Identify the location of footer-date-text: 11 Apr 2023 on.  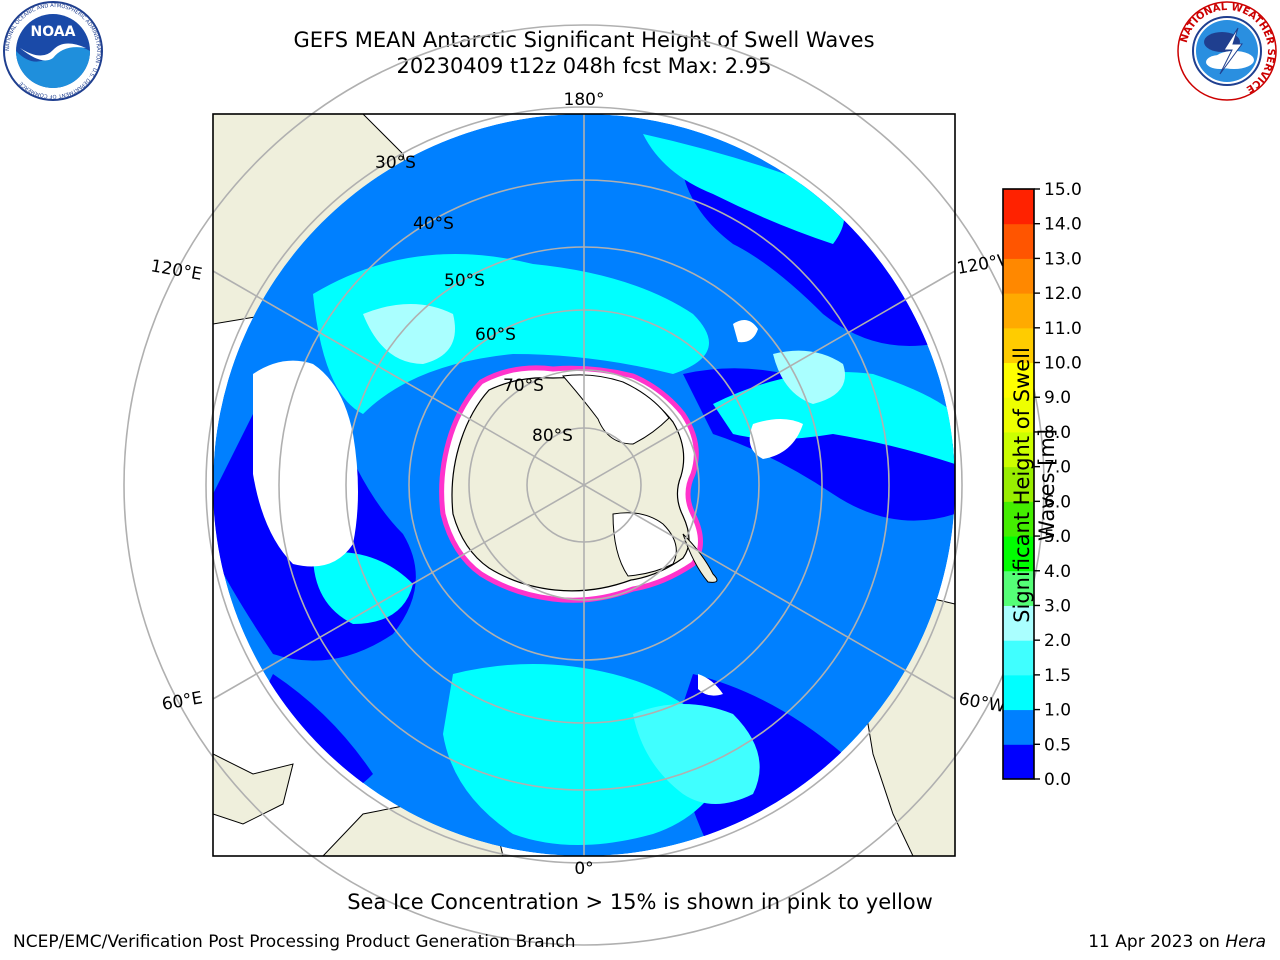
(1154, 942).